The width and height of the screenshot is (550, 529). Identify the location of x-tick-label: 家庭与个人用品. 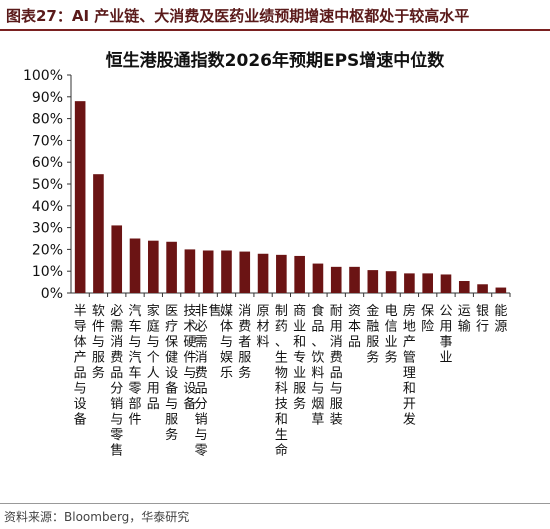
(153, 357).